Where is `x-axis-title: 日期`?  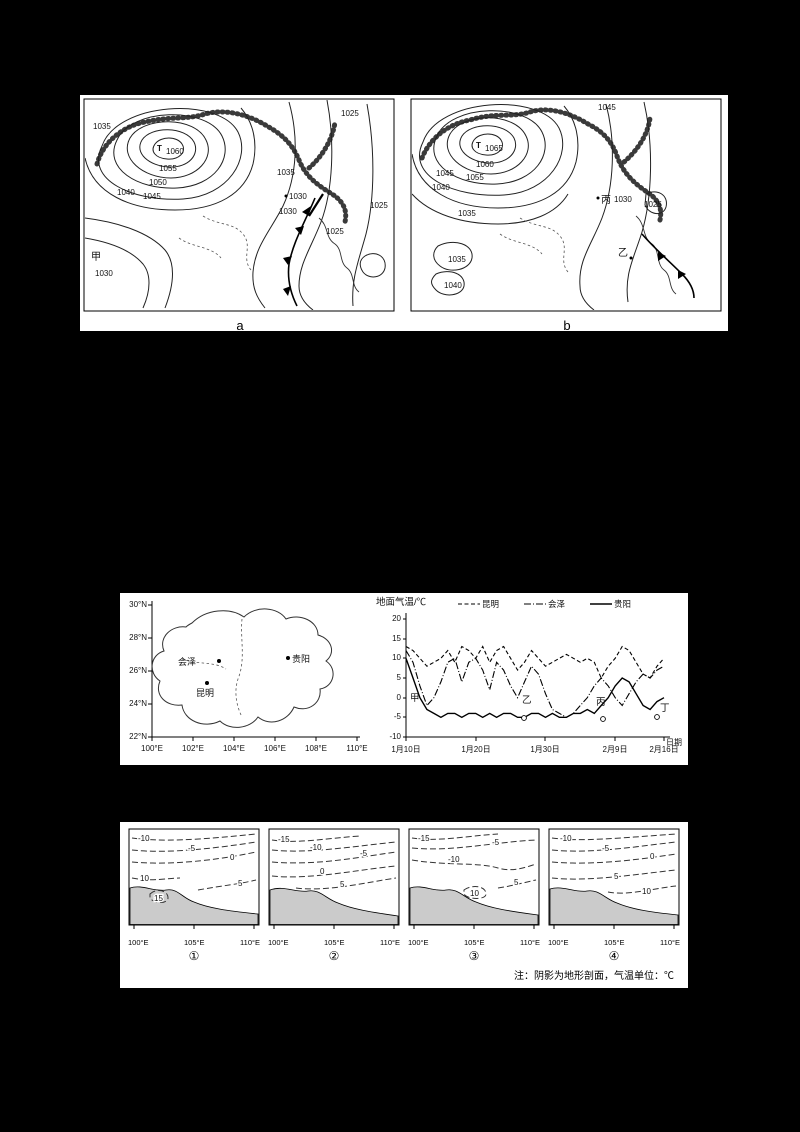
x-axis-title: 日期 is located at coordinates (674, 742).